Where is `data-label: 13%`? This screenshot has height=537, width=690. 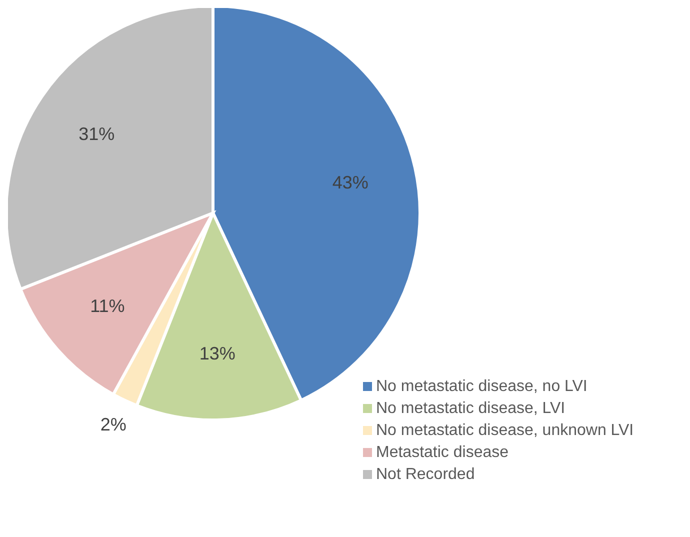
data-label: 13% is located at coordinates (217, 354).